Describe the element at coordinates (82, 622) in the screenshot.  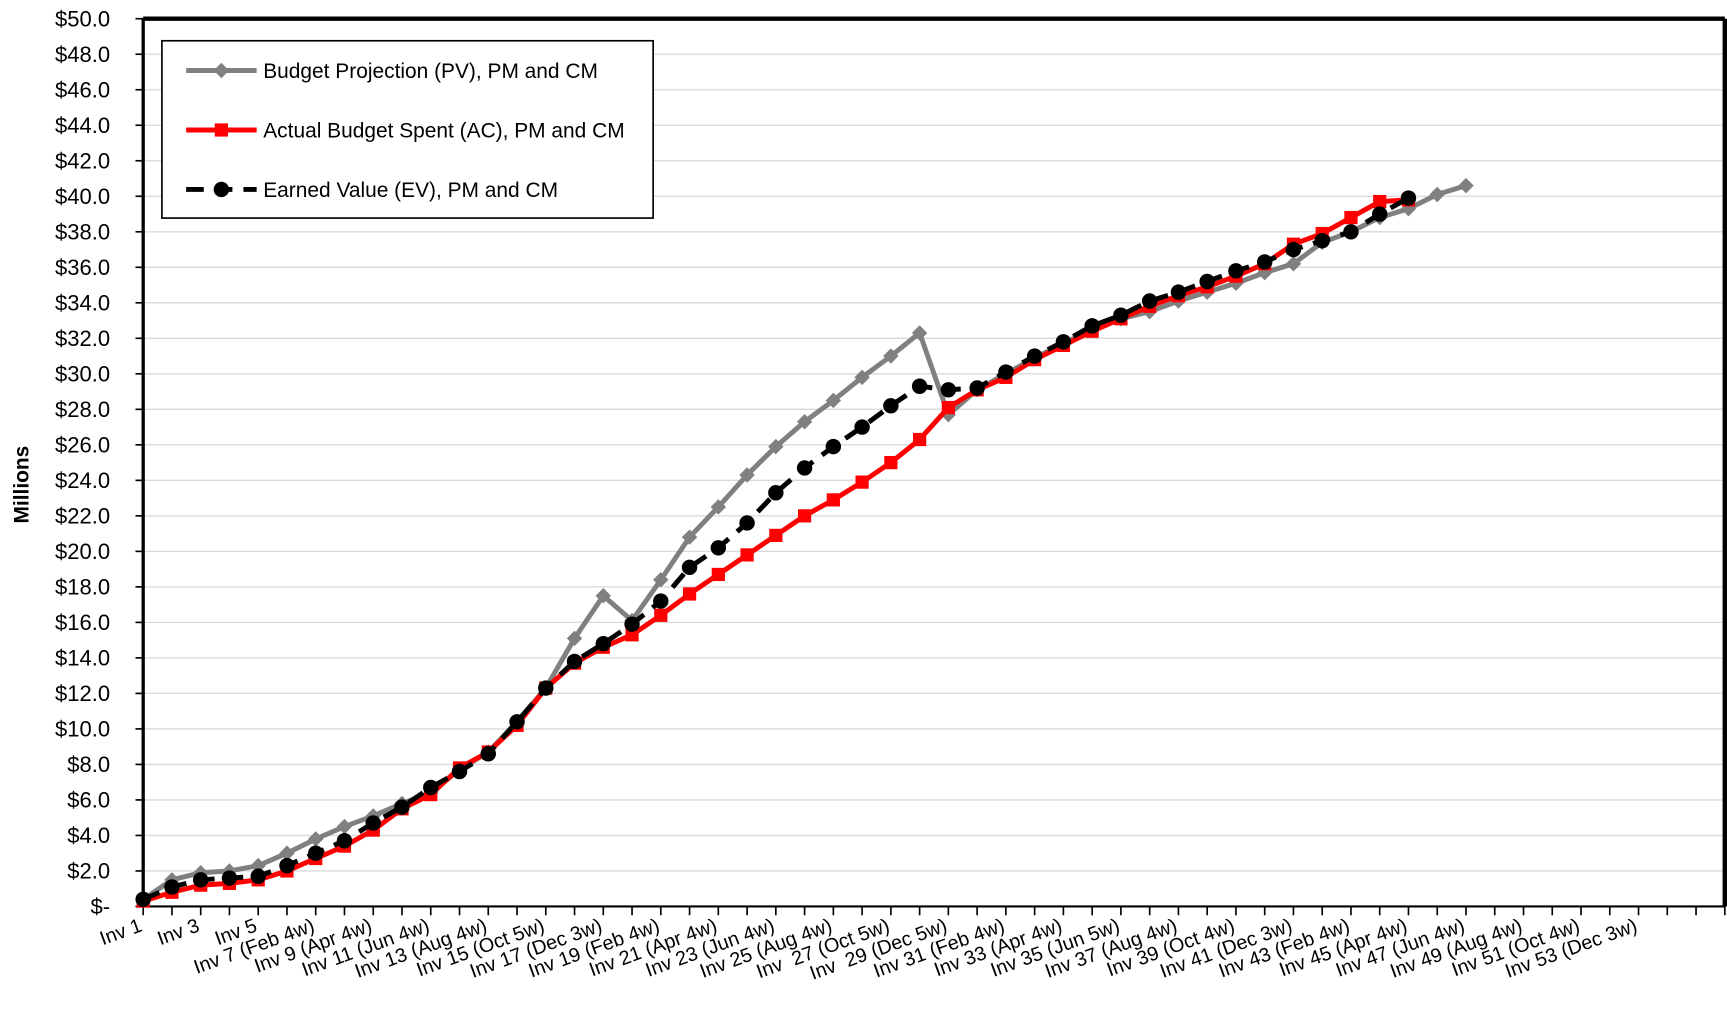
I see `y-tick-label: $16.0` at that location.